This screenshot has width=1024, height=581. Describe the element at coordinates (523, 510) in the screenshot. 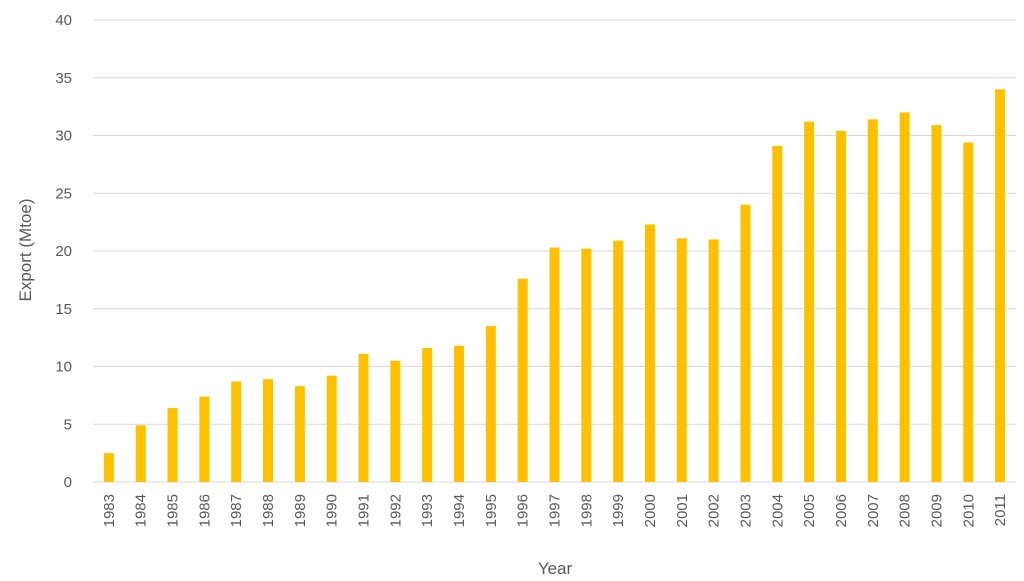

I see `x-tick-label: 1996` at that location.